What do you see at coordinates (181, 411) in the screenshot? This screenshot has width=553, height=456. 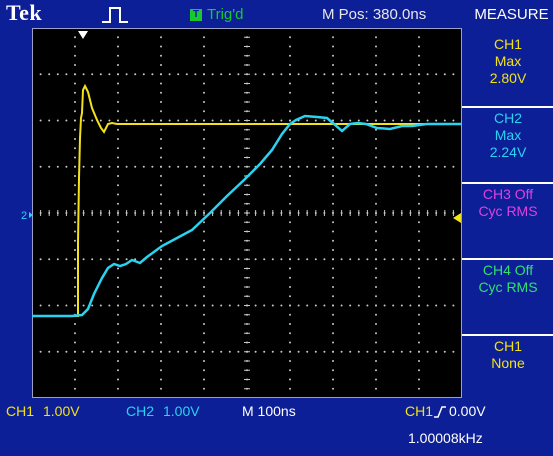 I see `ch2-scale: 1.00V` at bounding box center [181, 411].